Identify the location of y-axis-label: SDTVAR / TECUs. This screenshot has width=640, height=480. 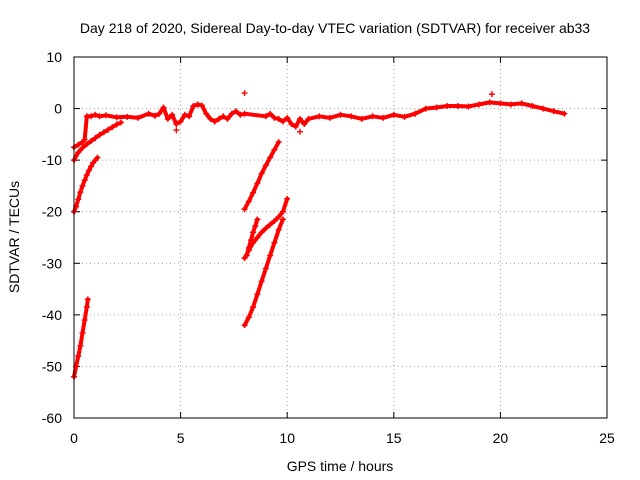
(14, 237).